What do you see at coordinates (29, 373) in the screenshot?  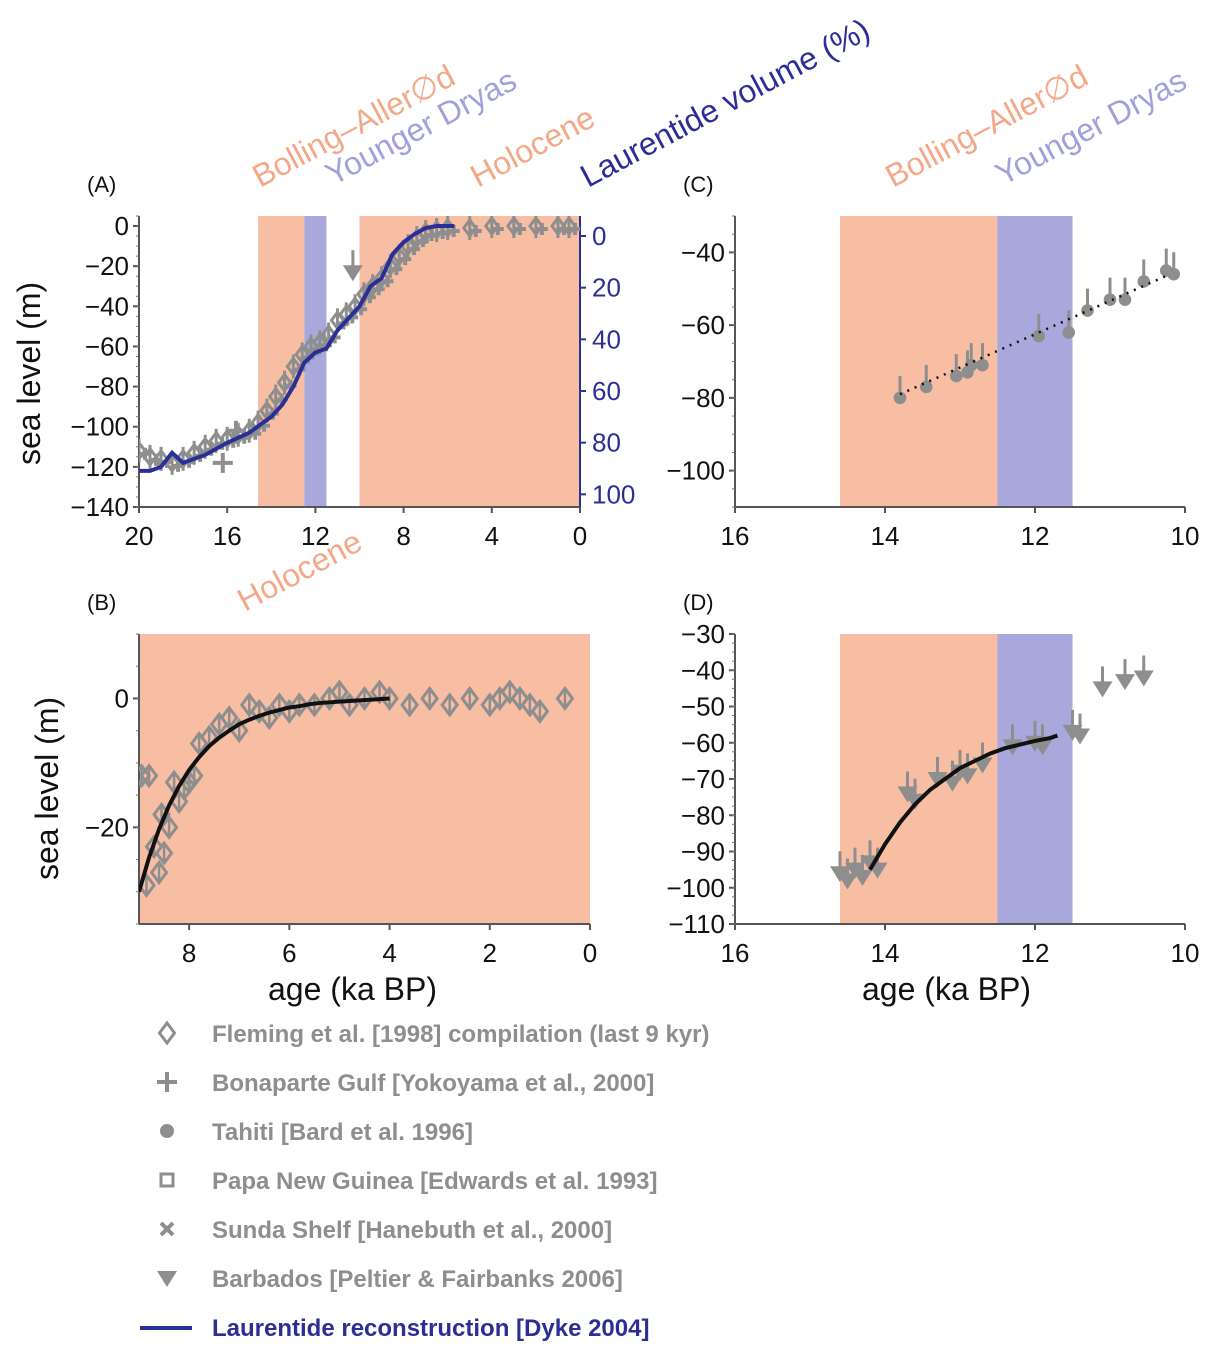 I see `y-axis-title-a: sea level (m)` at bounding box center [29, 373].